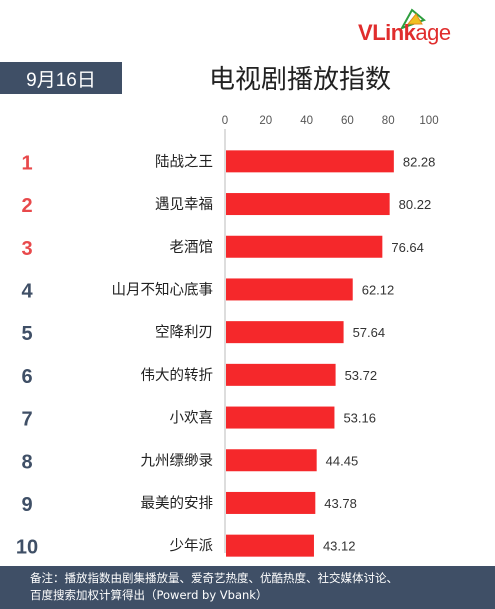  What do you see at coordinates (265, 121) in the screenshot?
I see `x-tick-label: 20` at bounding box center [265, 121].